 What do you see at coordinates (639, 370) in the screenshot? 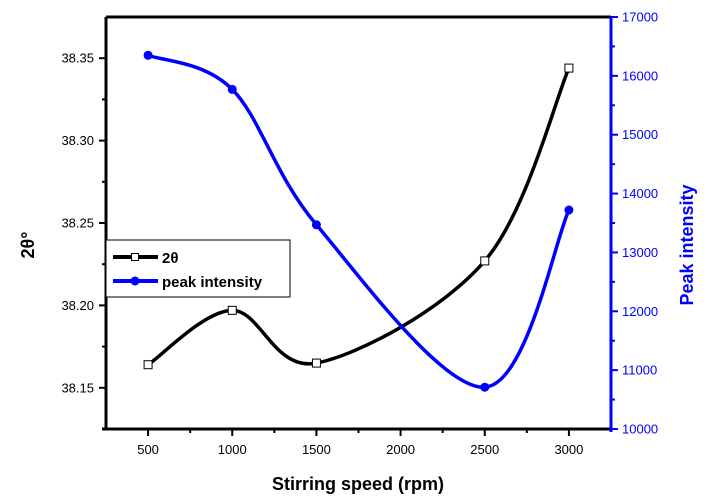
I see `y2-tick-label: 11000` at bounding box center [639, 370].